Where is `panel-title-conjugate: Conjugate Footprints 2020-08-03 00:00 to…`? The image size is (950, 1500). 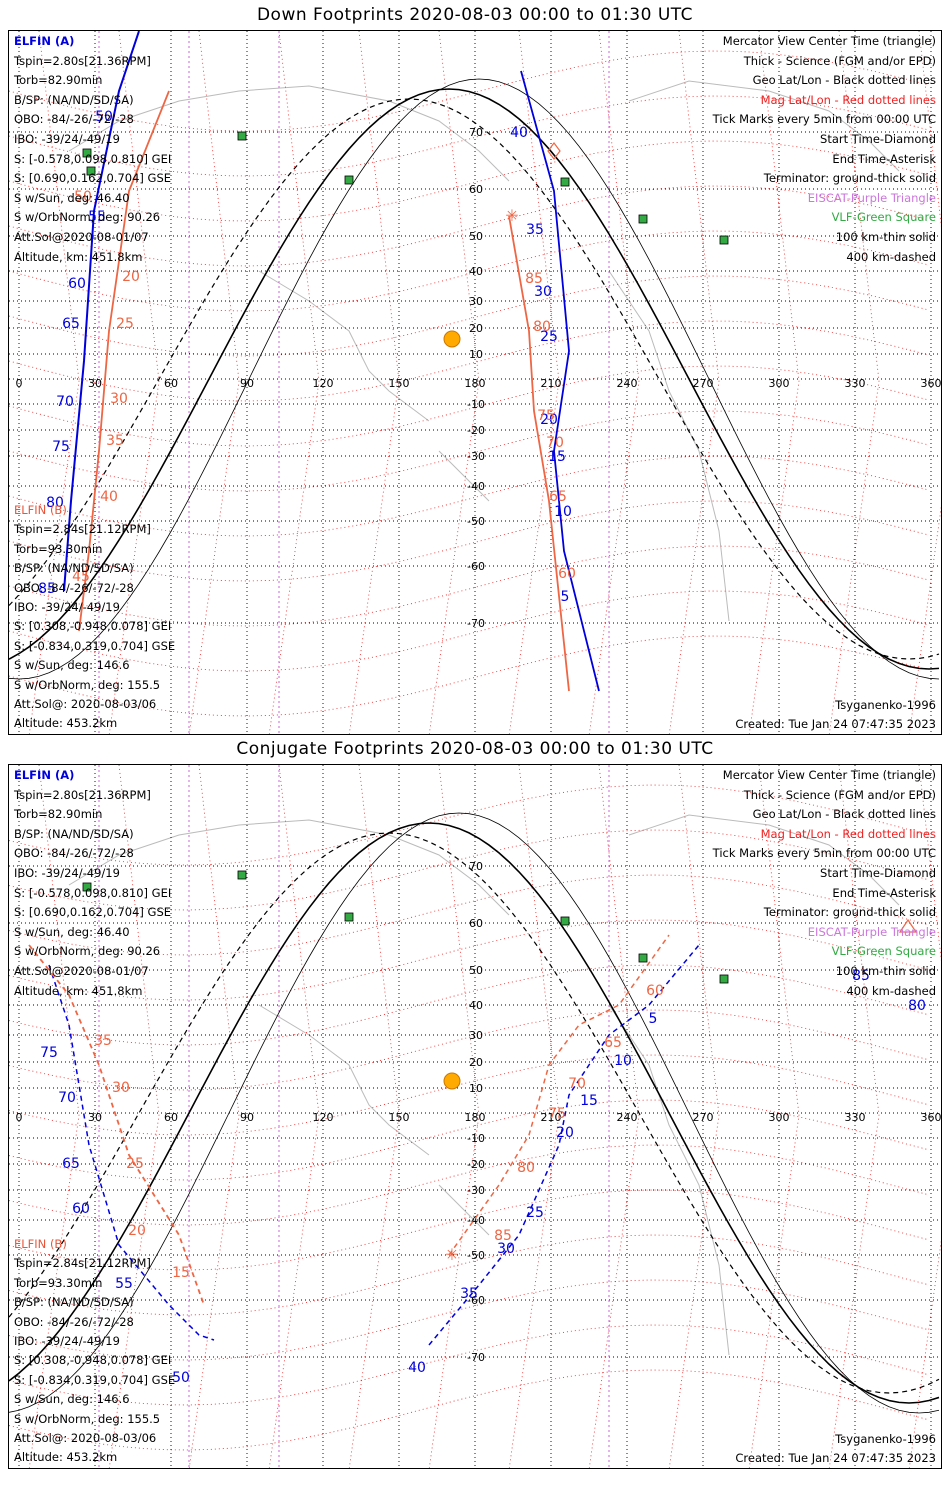 panel-title-conjugate: Conjugate Footprints 2020-08-03 00:00 to… is located at coordinates (475, 749).